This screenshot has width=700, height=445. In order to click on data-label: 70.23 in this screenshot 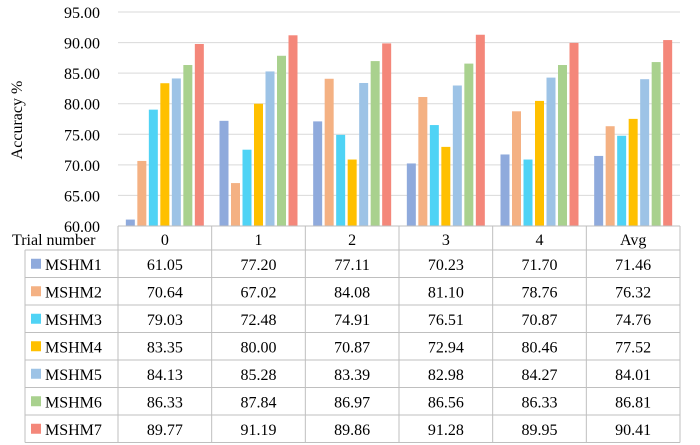, I will do `click(446, 265)`.